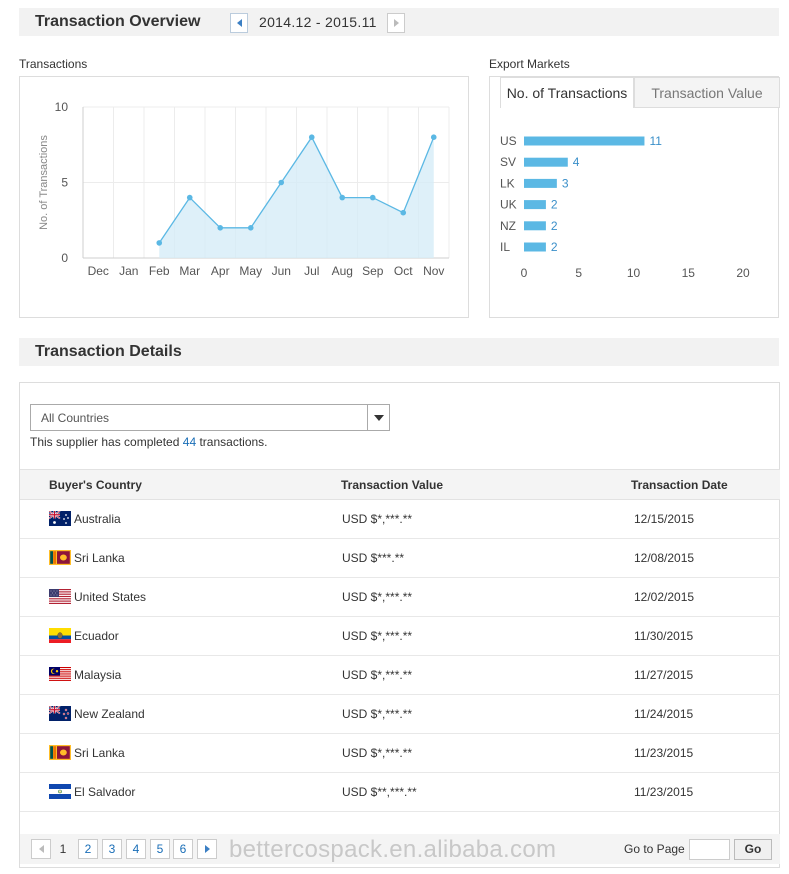  Describe the element at coordinates (709, 849) in the screenshot. I see `goto-page-input` at that location.